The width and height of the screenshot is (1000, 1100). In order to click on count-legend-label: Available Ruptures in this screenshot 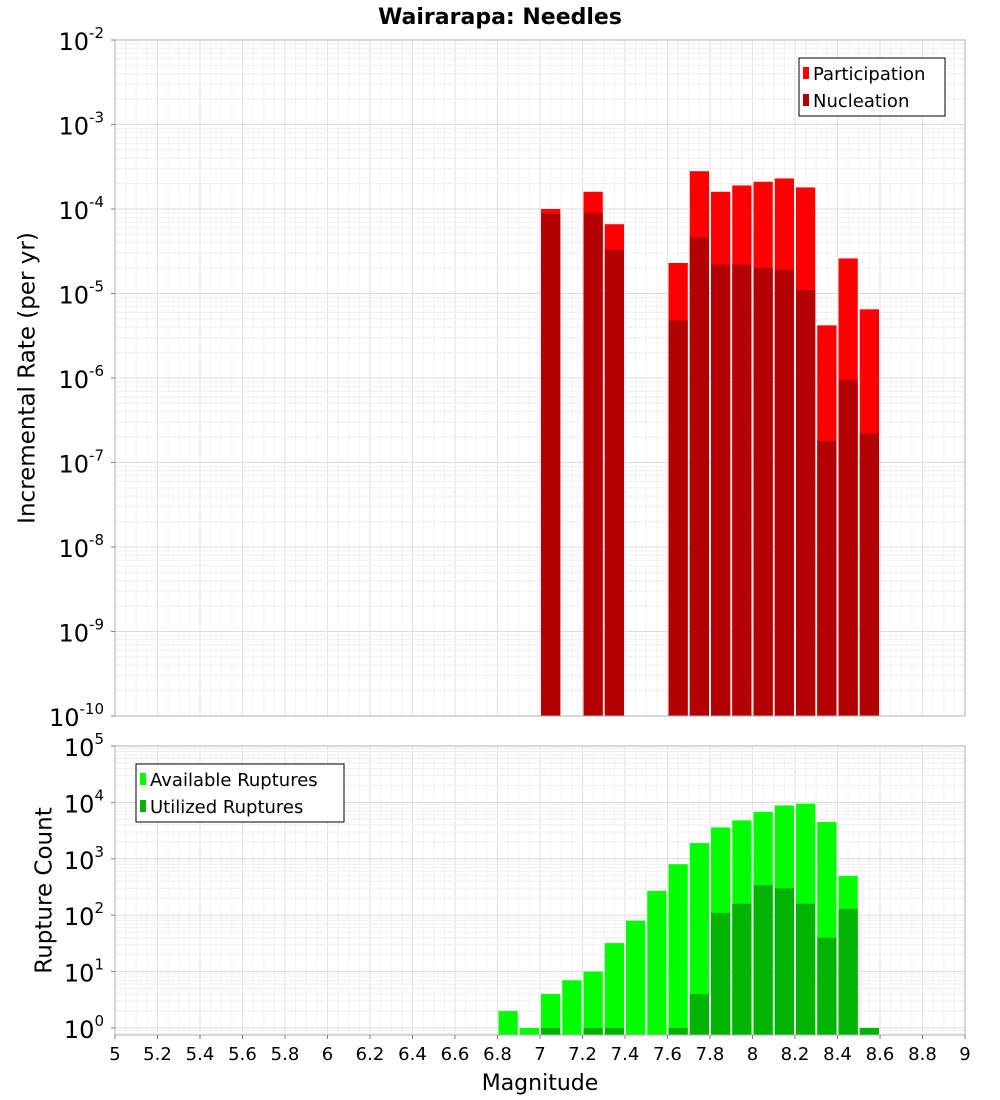, I will do `click(234, 780)`.